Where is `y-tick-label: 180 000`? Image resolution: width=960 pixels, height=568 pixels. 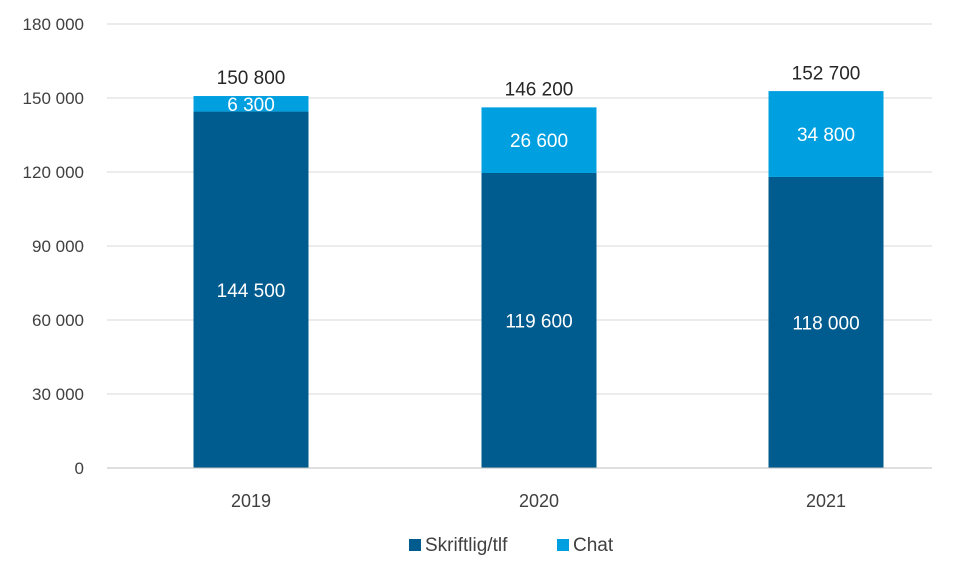
y-tick-label: 180 000 is located at coordinates (53, 24).